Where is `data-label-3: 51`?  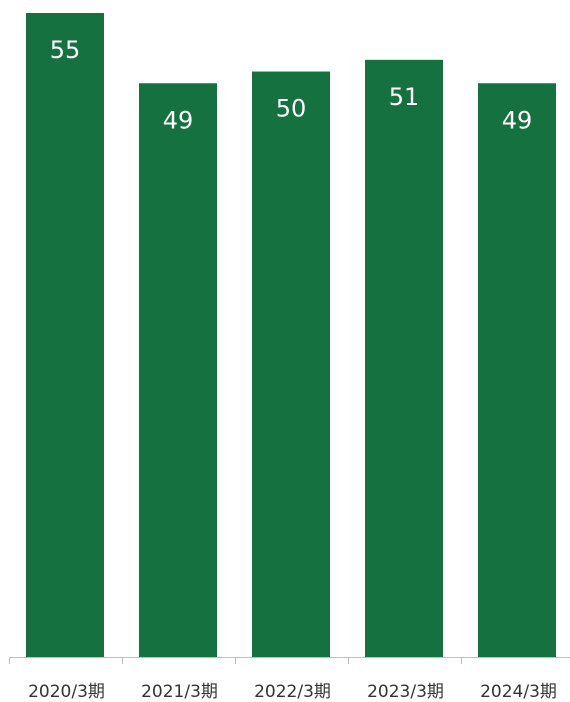 data-label-3: 51 is located at coordinates (404, 97).